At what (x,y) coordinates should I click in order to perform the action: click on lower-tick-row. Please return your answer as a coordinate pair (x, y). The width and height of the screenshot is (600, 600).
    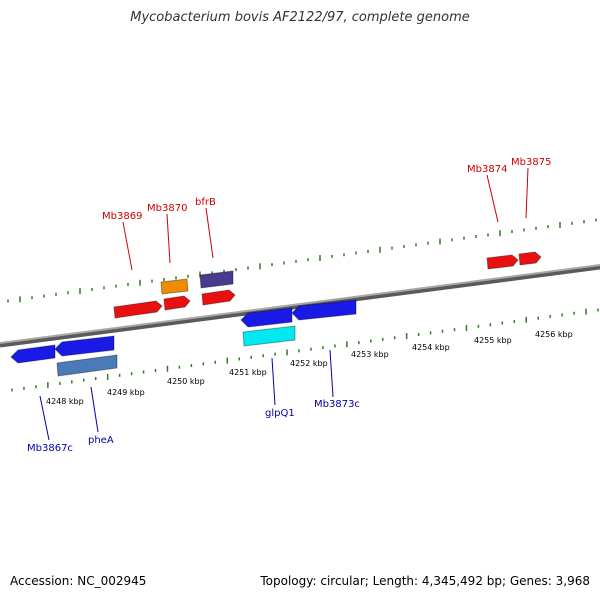
    Looking at the image, I should click on (305, 350).